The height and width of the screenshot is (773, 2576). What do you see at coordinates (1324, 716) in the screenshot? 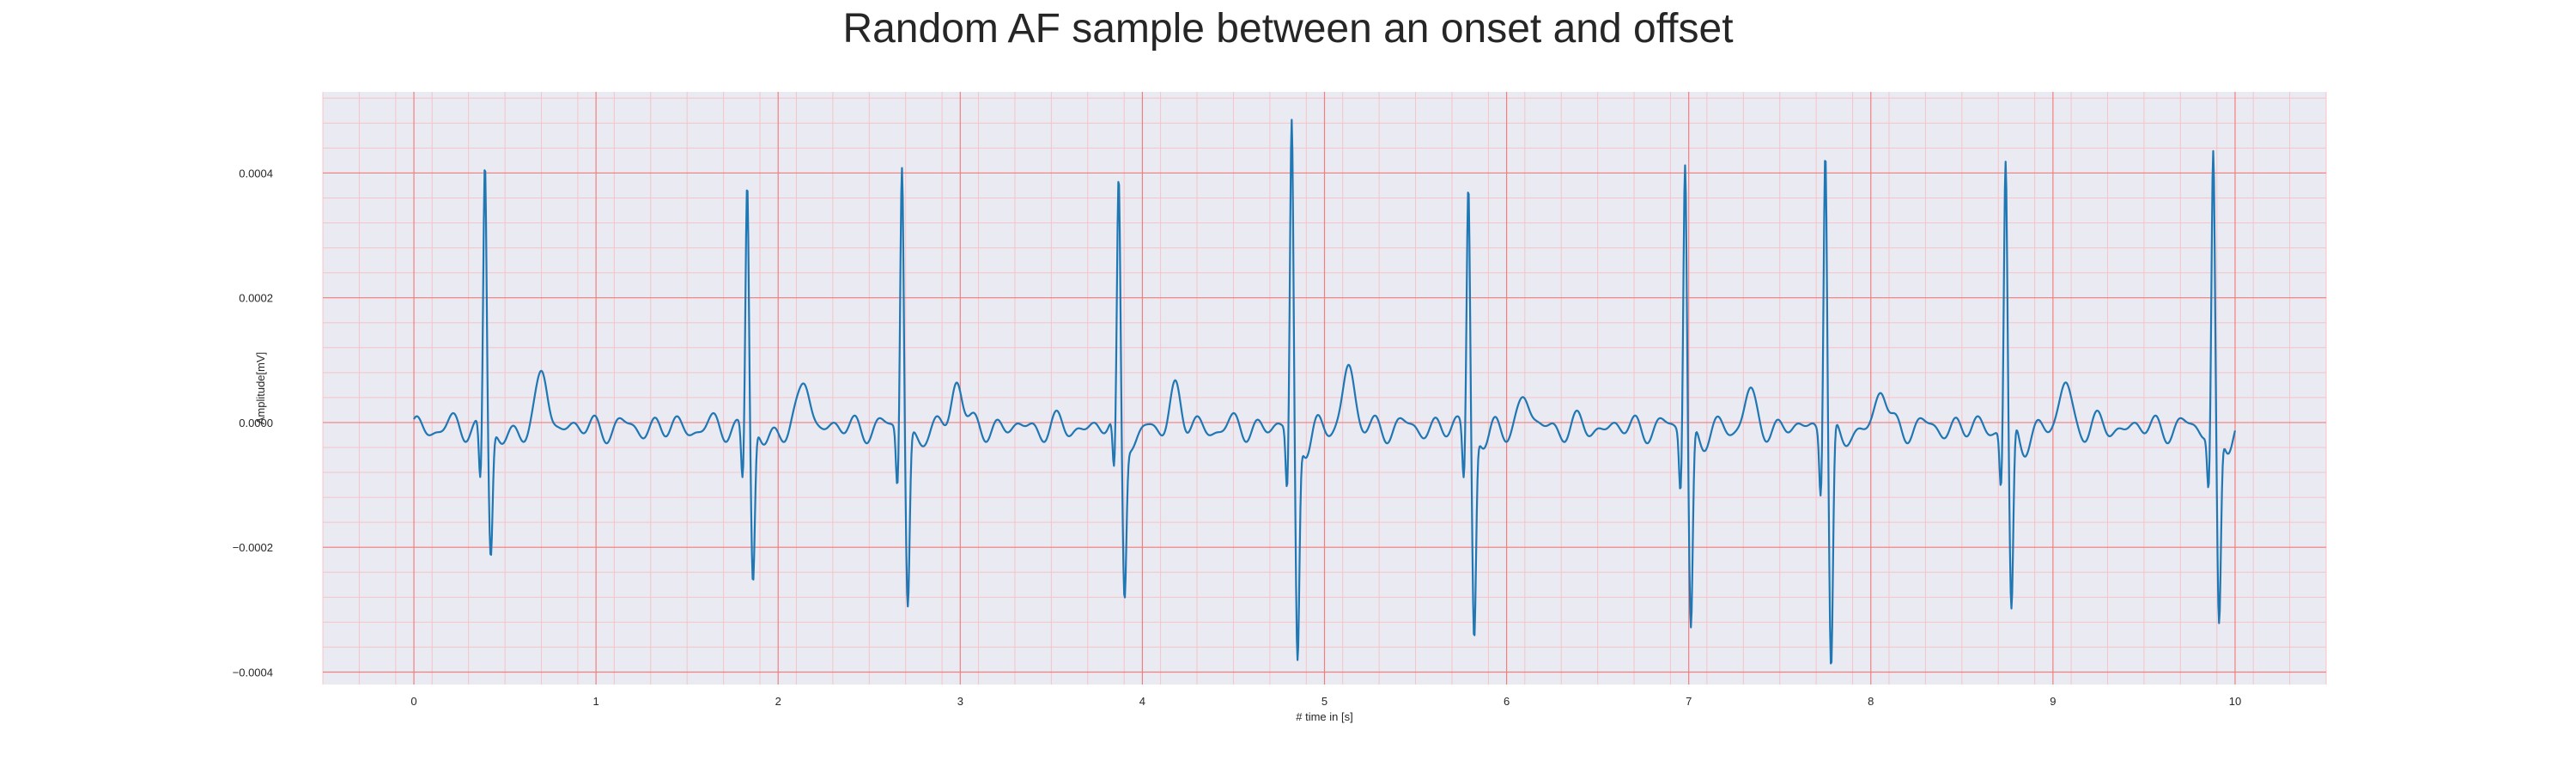
I see `x-axis-label: # time in [s]` at bounding box center [1324, 716].